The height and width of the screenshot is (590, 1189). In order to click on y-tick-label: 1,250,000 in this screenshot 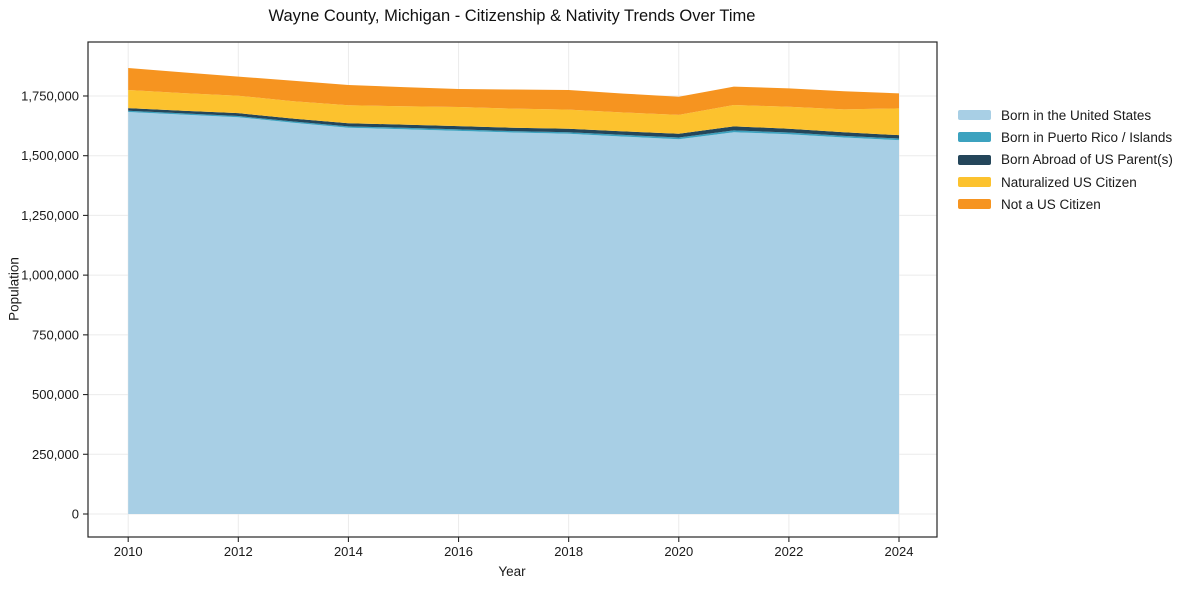, I will do `click(50, 215)`.